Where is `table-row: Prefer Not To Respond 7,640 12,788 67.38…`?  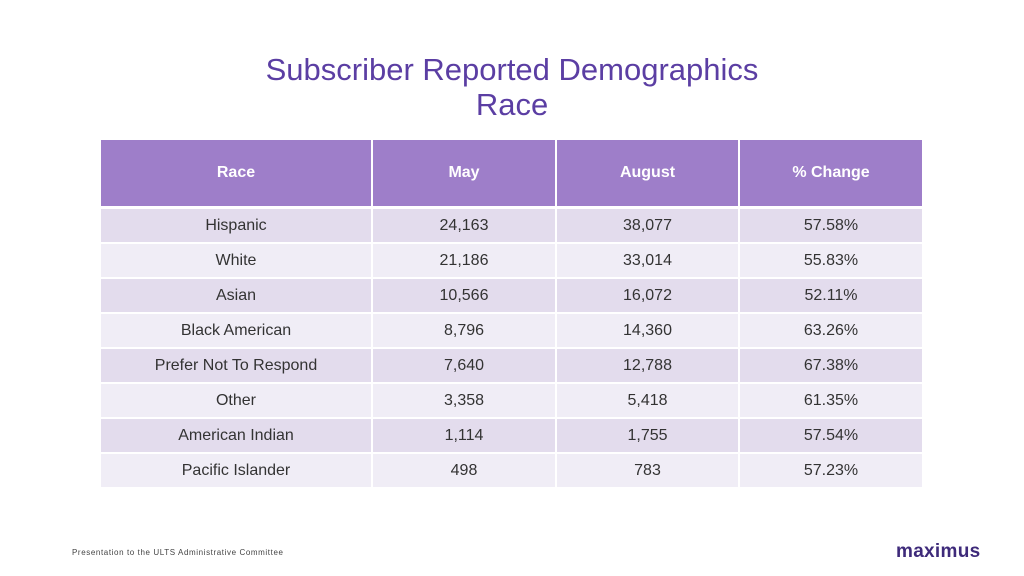 table-row: Prefer Not To Respond 7,640 12,788 67.38… is located at coordinates (511, 365).